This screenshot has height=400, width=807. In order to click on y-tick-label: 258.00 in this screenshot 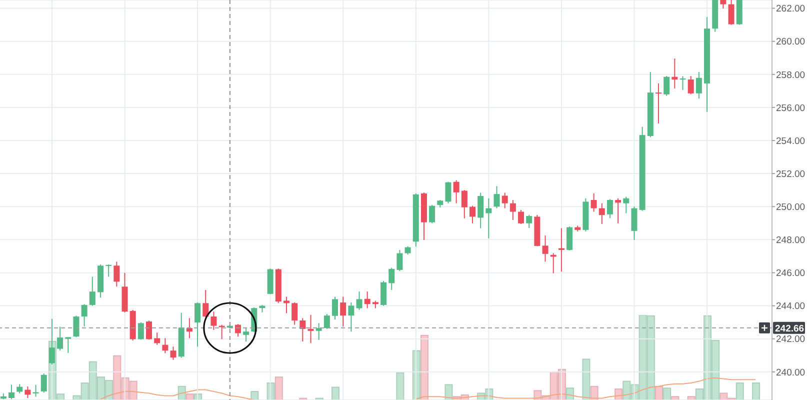, I will do `click(791, 75)`.